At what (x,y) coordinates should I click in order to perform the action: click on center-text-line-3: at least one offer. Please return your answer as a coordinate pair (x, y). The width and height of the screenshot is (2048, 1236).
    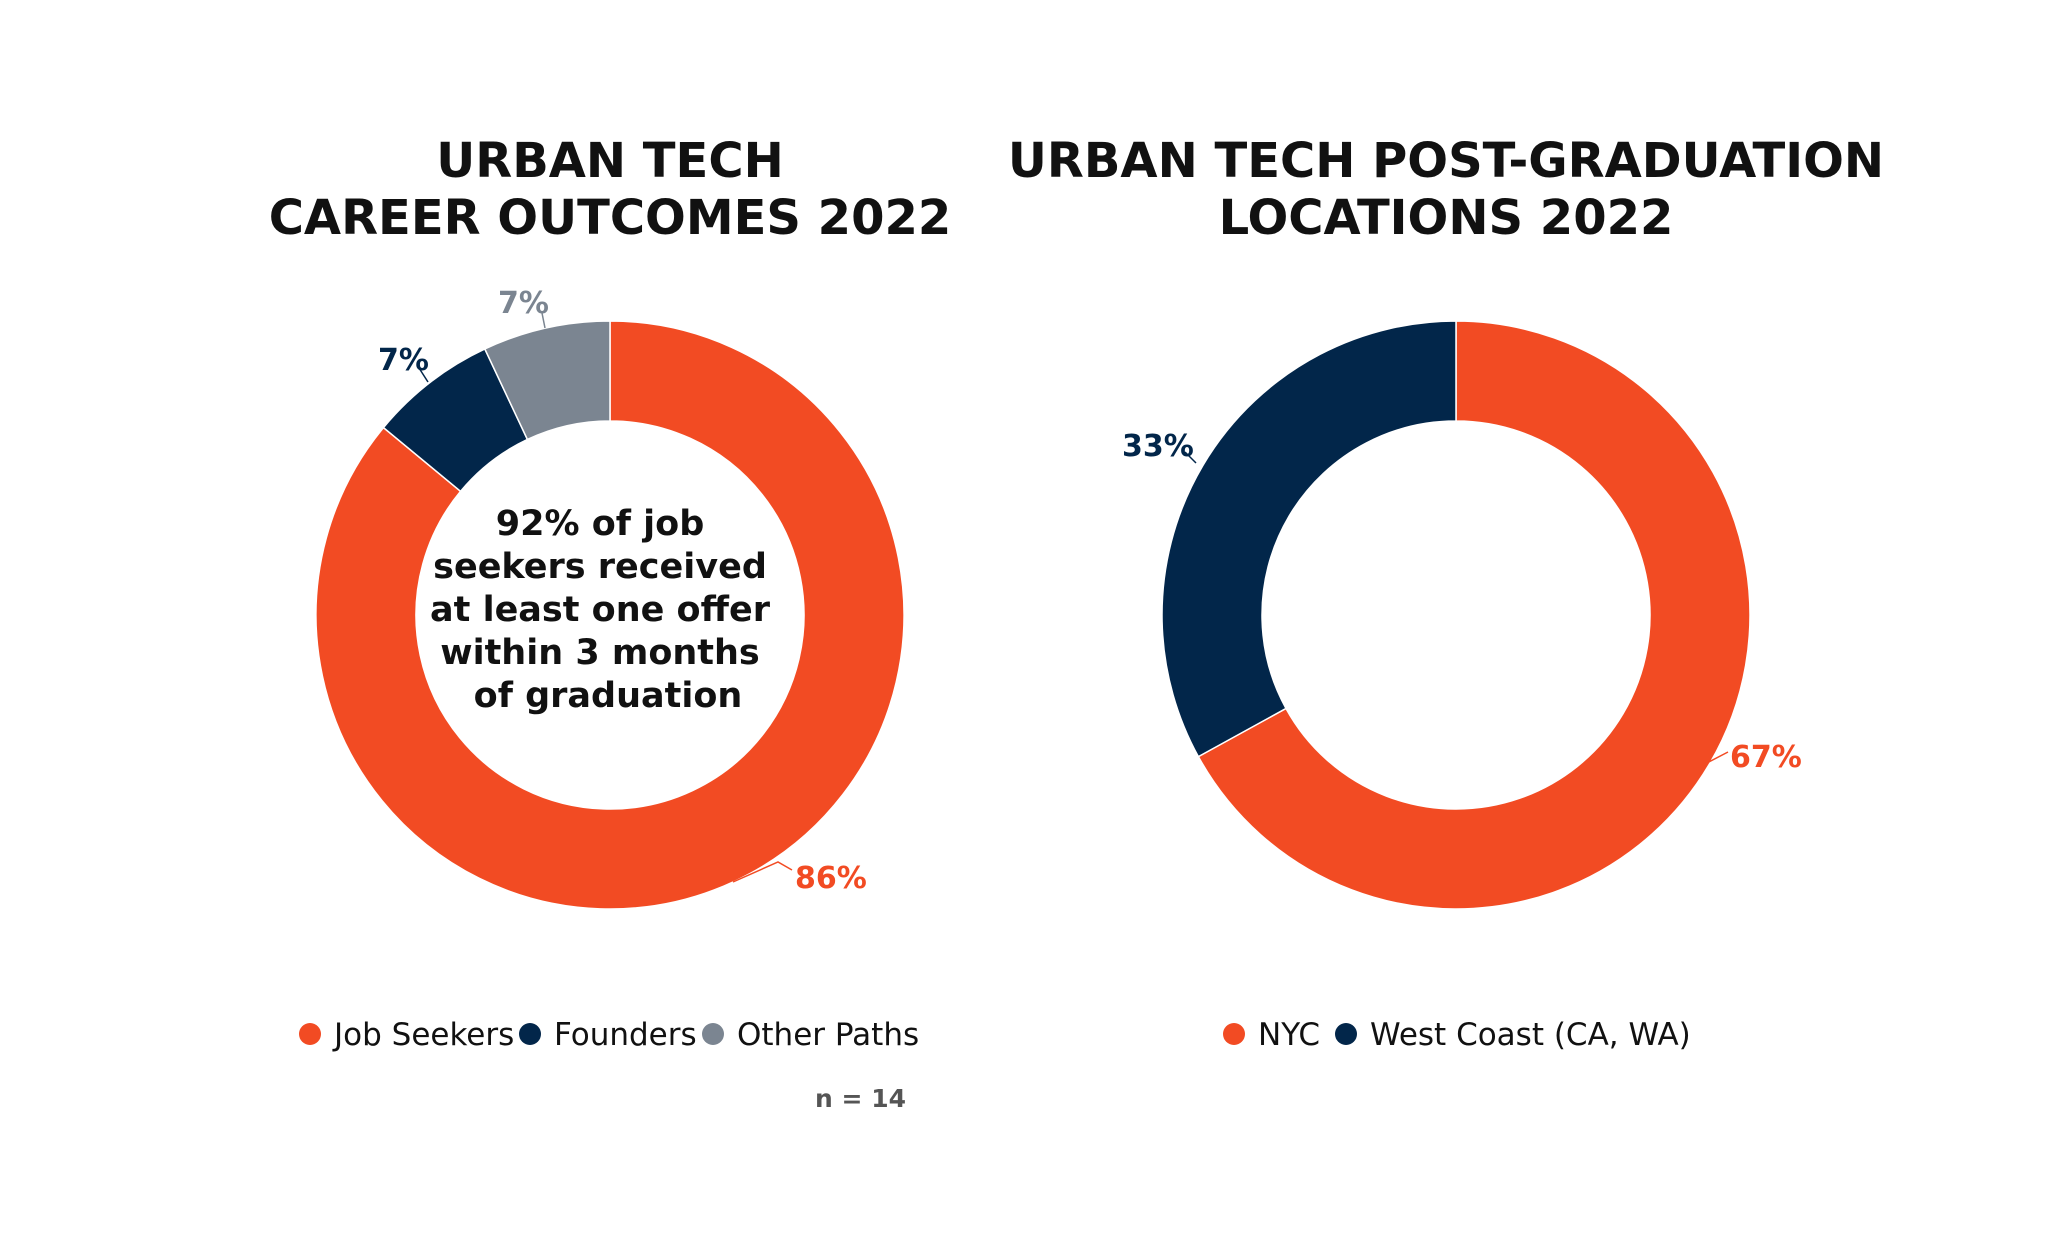
    Looking at the image, I should click on (600, 610).